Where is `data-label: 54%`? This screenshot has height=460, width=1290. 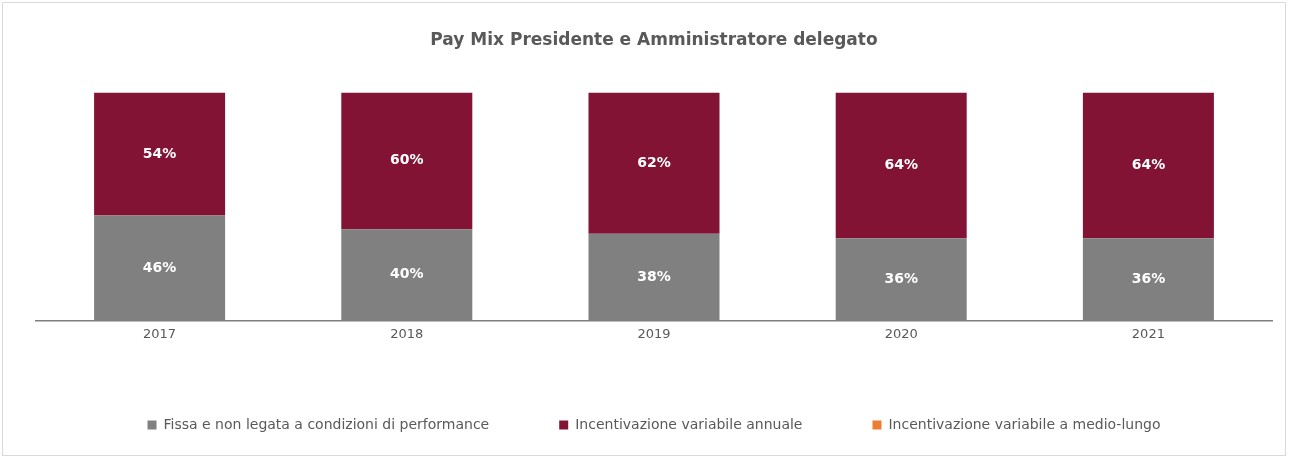
data-label: 54% is located at coordinates (159, 152).